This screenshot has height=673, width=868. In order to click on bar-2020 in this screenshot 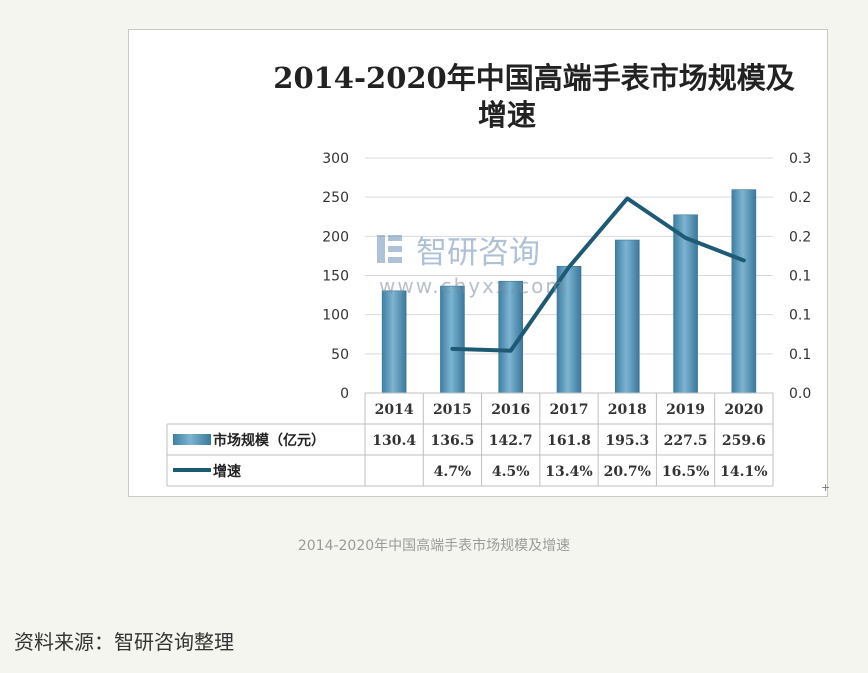, I will do `click(744, 291)`.